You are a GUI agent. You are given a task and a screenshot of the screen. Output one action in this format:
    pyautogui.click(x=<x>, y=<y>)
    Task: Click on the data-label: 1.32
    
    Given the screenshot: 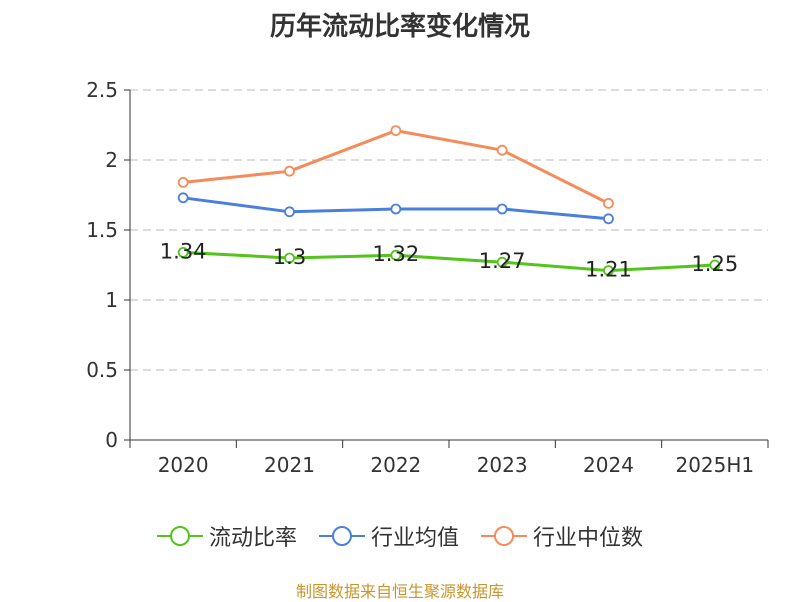 What is the action you would take?
    pyautogui.click(x=395, y=254)
    